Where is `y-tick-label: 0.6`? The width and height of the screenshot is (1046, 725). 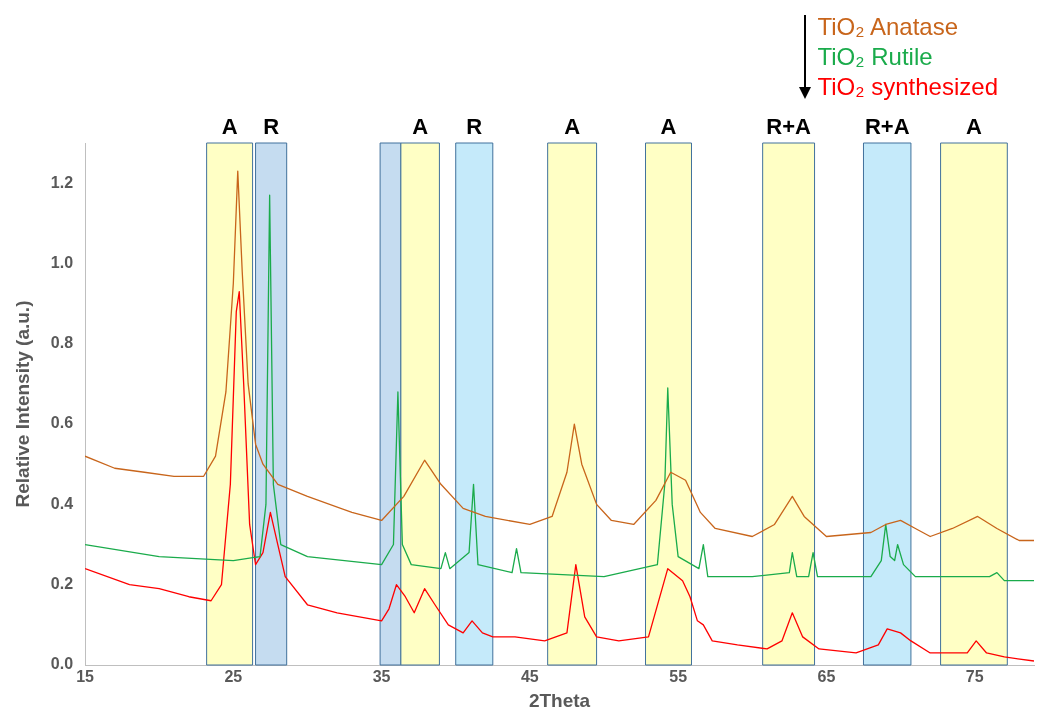 y-tick-label: 0.6 is located at coordinates (62, 423).